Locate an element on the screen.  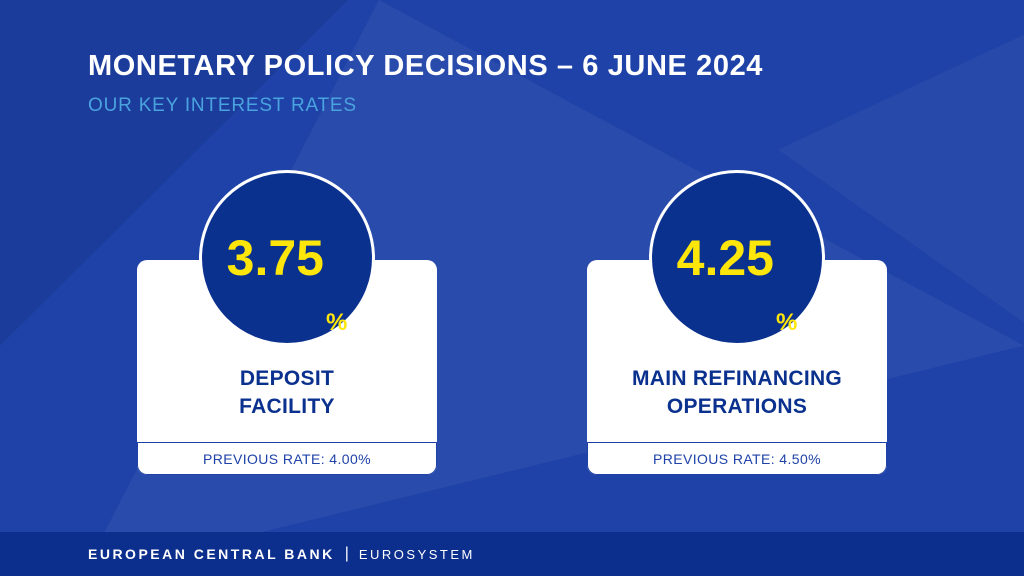
footer-organization: EUROPEAN CENTRAL BANK is located at coordinates (211, 554).